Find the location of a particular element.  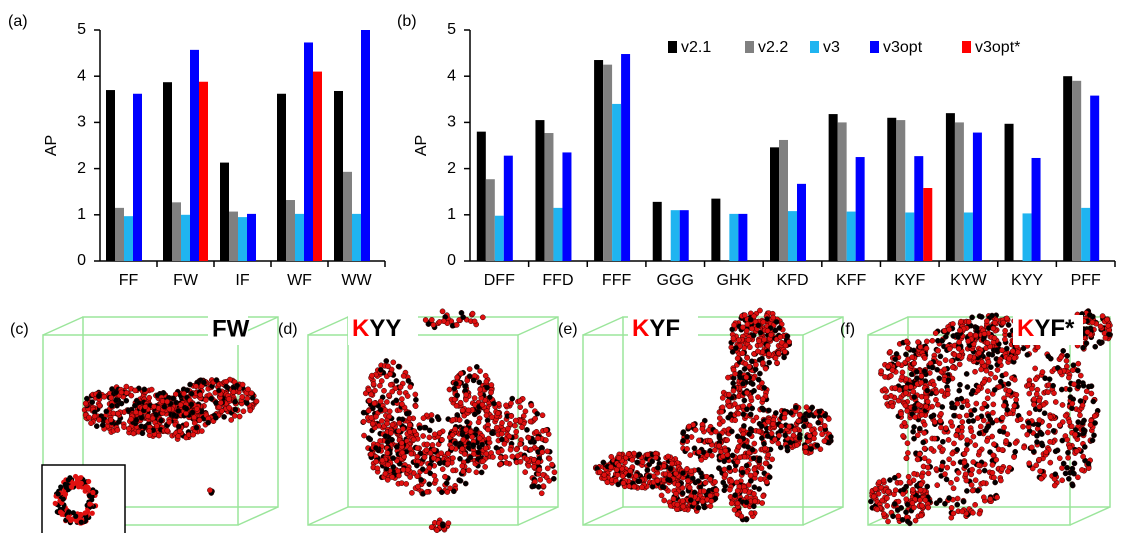

box-edge is located at coordinates (538, 326).